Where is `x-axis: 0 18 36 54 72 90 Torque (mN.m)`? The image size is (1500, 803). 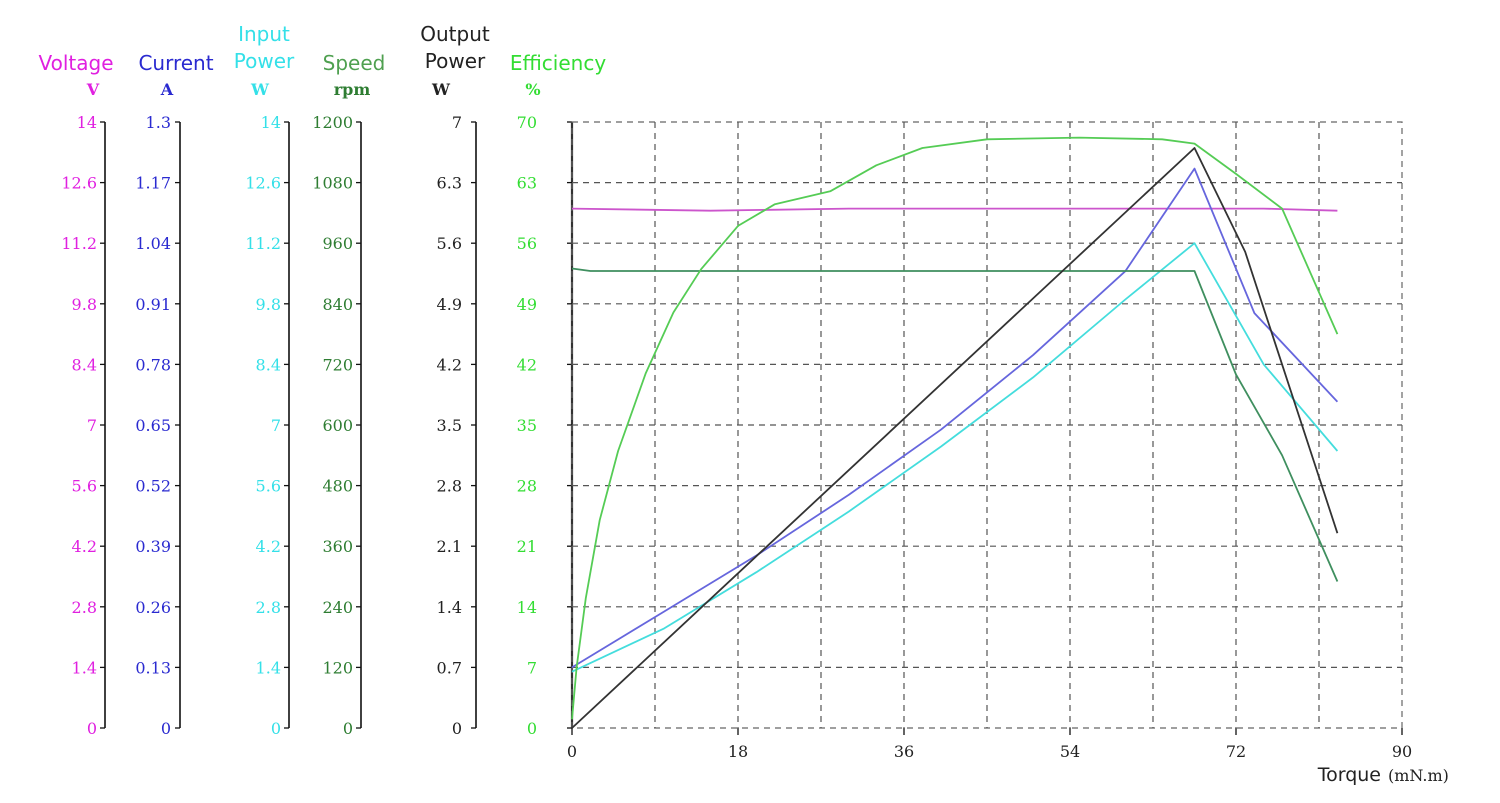
x-axis: 0 18 36 54 72 90 Torque (mN.m) is located at coordinates (1008, 757).